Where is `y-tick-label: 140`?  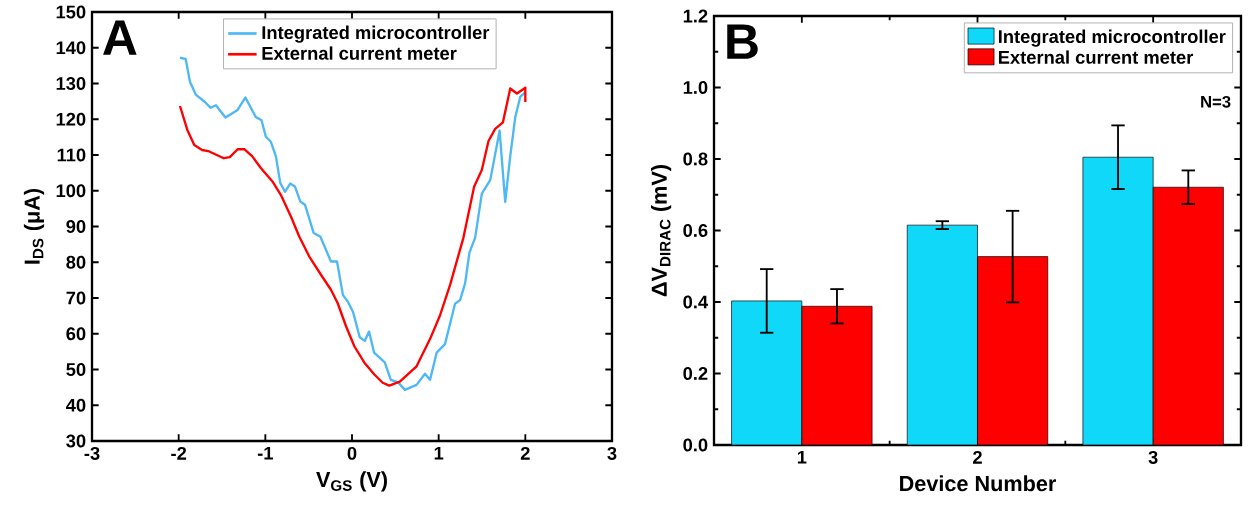 y-tick-label: 140 is located at coordinates (71, 48).